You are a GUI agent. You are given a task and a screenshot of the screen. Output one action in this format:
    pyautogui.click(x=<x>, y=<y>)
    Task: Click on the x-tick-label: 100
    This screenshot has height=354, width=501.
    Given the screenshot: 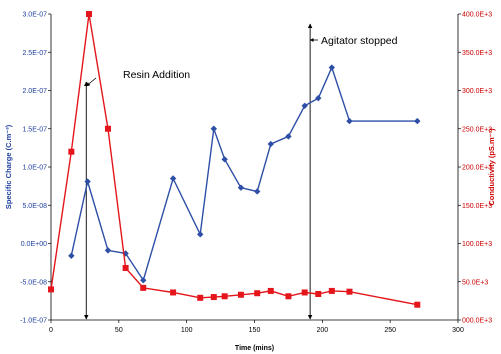 What is the action you would take?
    pyautogui.click(x=187, y=330)
    